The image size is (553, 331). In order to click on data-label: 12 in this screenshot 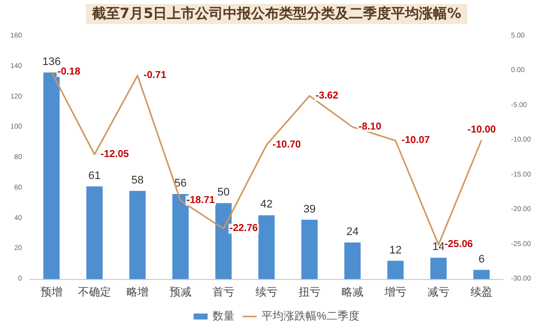, I will do `click(395, 250)`.